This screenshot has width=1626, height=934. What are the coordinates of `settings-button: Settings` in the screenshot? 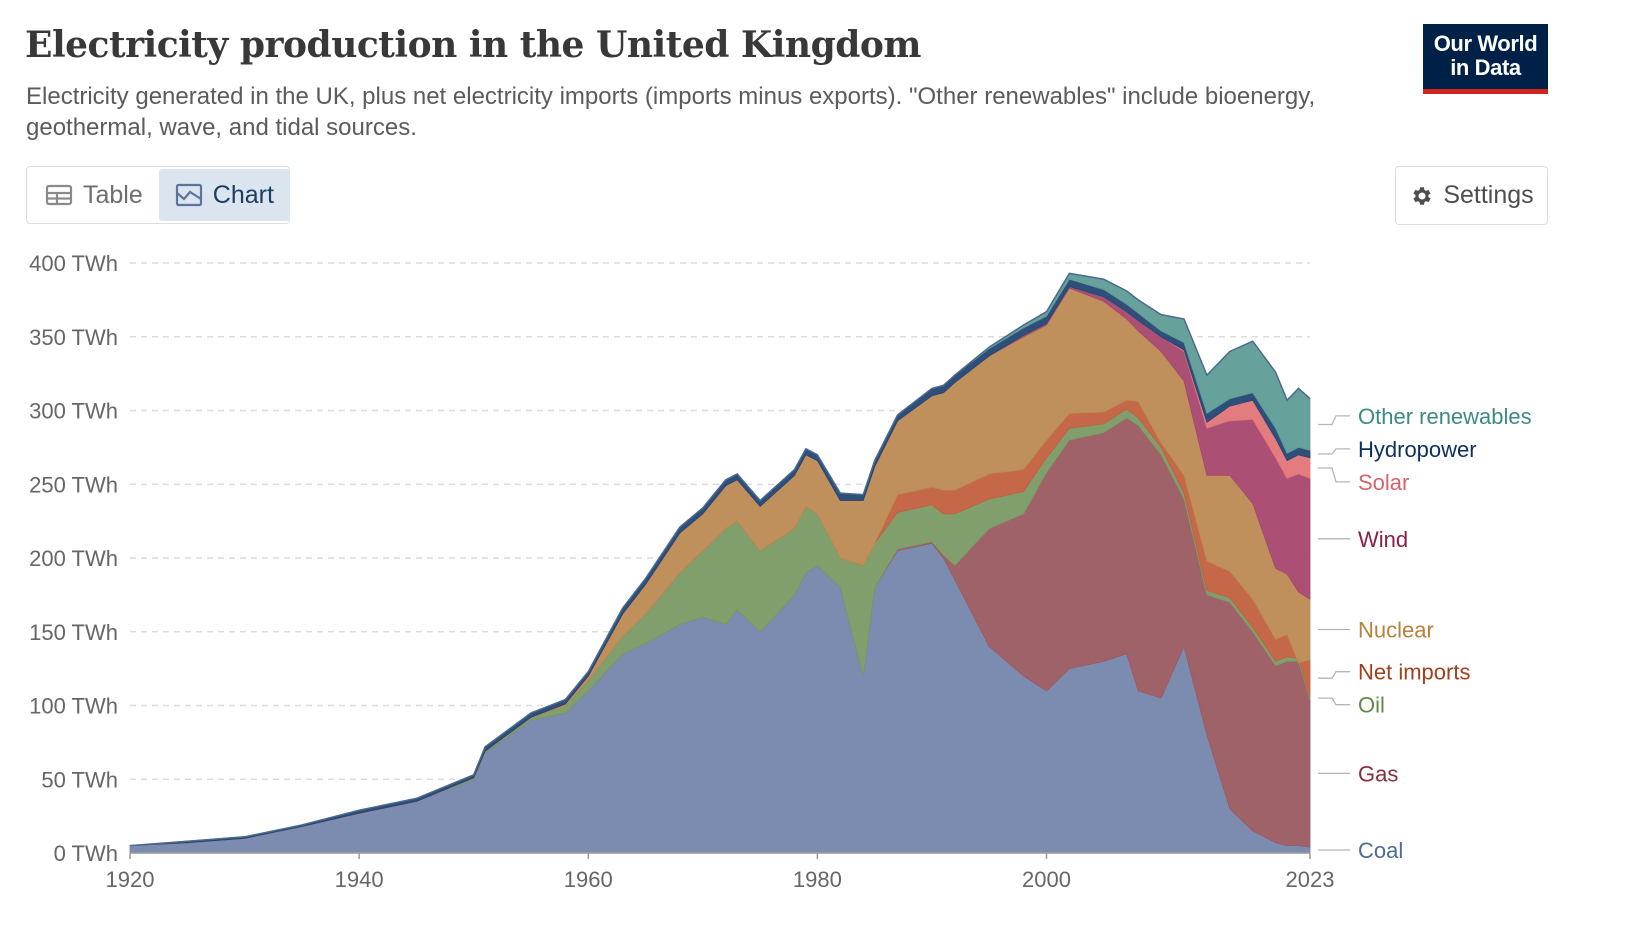 It's located at (1471, 195).